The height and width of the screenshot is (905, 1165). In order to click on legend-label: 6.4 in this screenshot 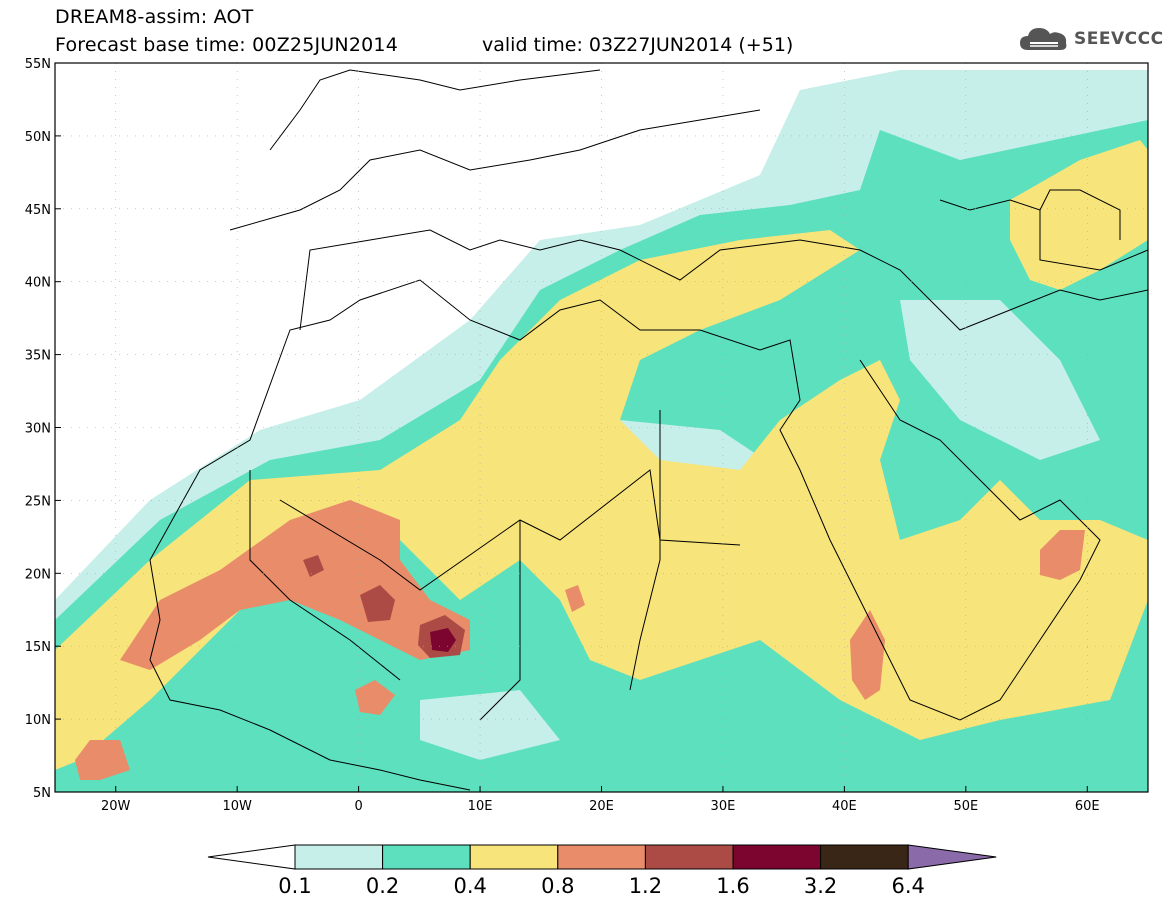, I will do `click(907, 886)`.